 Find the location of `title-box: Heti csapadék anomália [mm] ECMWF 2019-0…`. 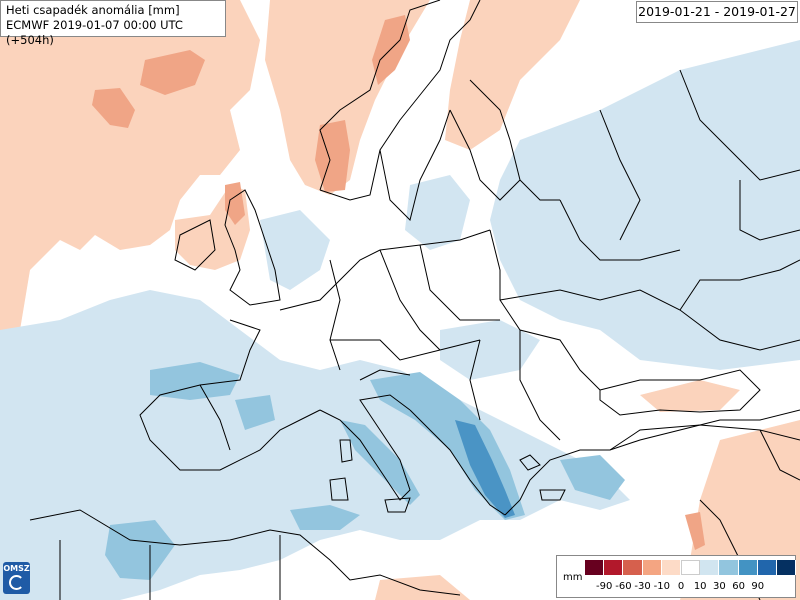

title-box: Heti csapadék anomália [mm] ECMWF 2019-0… is located at coordinates (113, 23).